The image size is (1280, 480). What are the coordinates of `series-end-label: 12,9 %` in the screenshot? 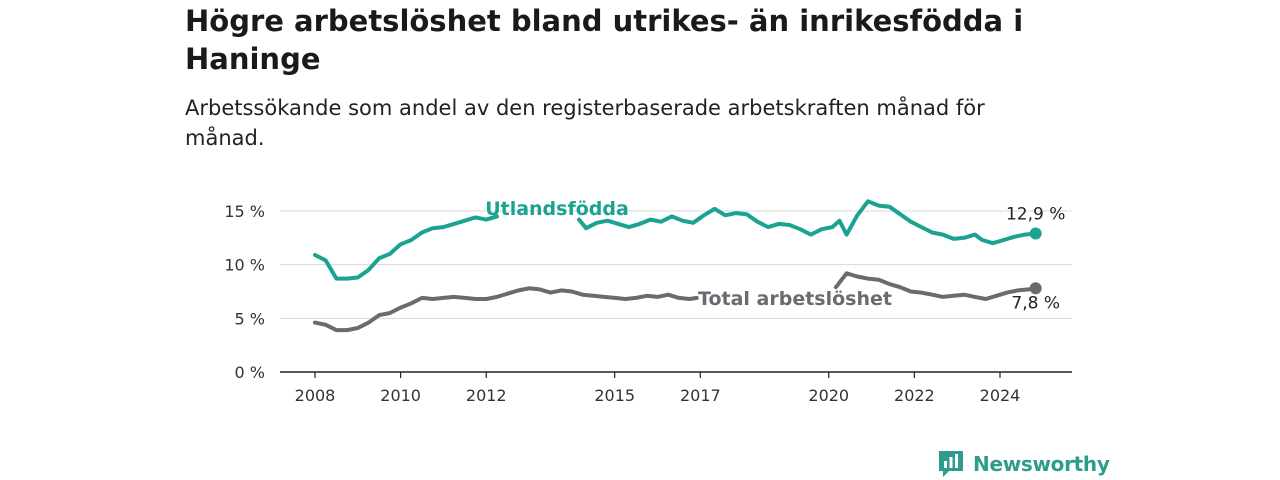 It's located at (1035, 215).